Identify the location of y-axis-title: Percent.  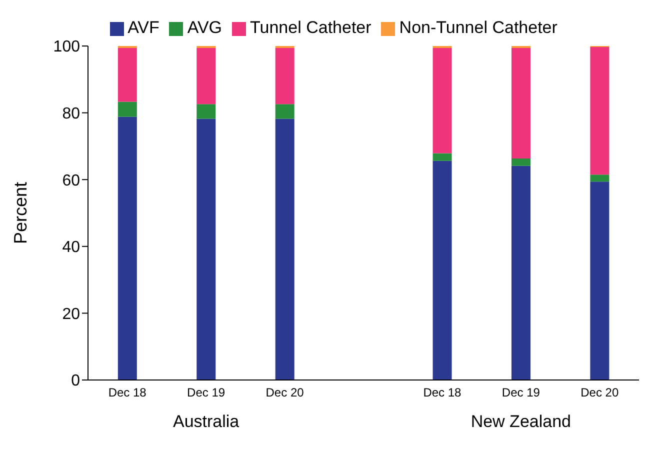
(20, 213).